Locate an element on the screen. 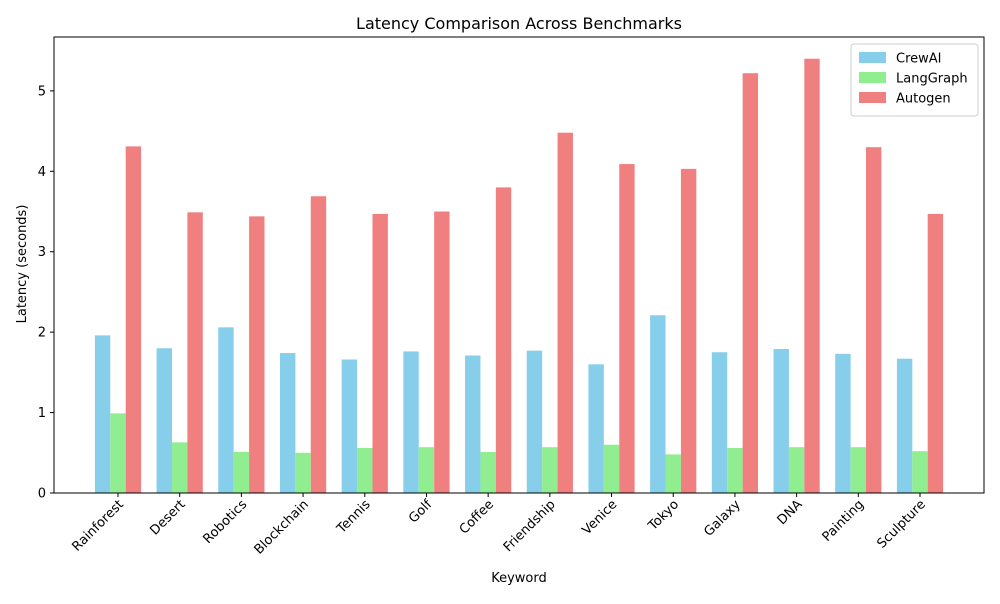 The height and width of the screenshot is (604, 1000). y-tick-label: 2 is located at coordinates (42, 333).